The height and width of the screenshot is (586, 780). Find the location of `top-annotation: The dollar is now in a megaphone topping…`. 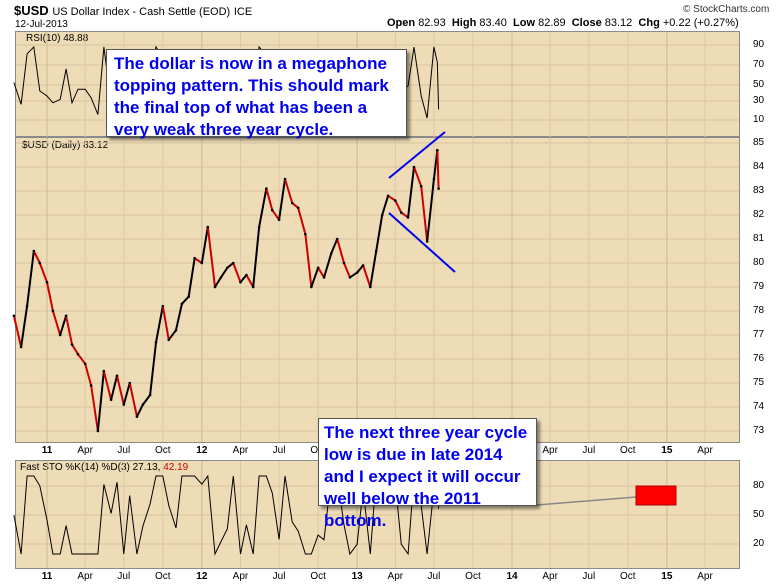

top-annotation: The dollar is now in a megaphone topping… is located at coordinates (256, 94).